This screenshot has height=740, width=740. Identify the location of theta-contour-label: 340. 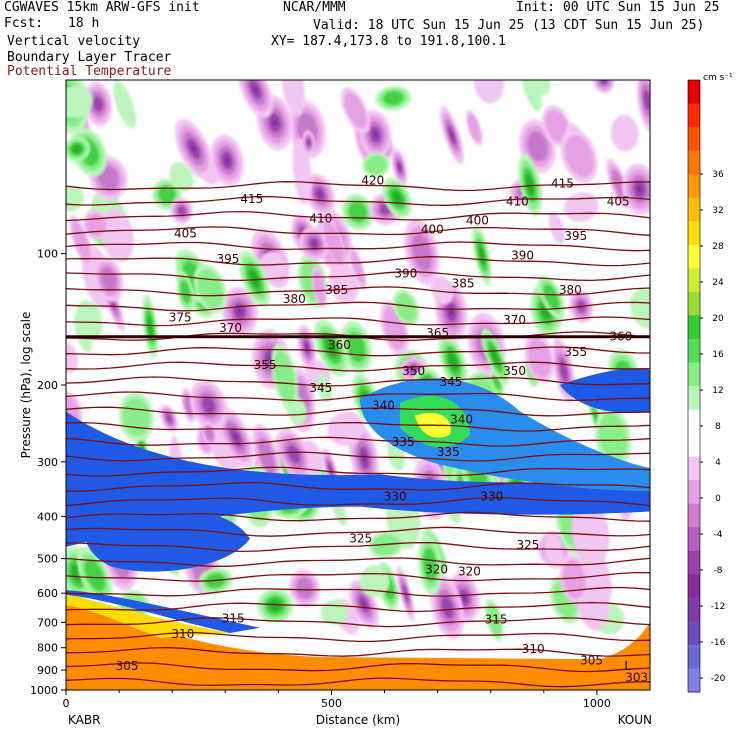
(461, 420).